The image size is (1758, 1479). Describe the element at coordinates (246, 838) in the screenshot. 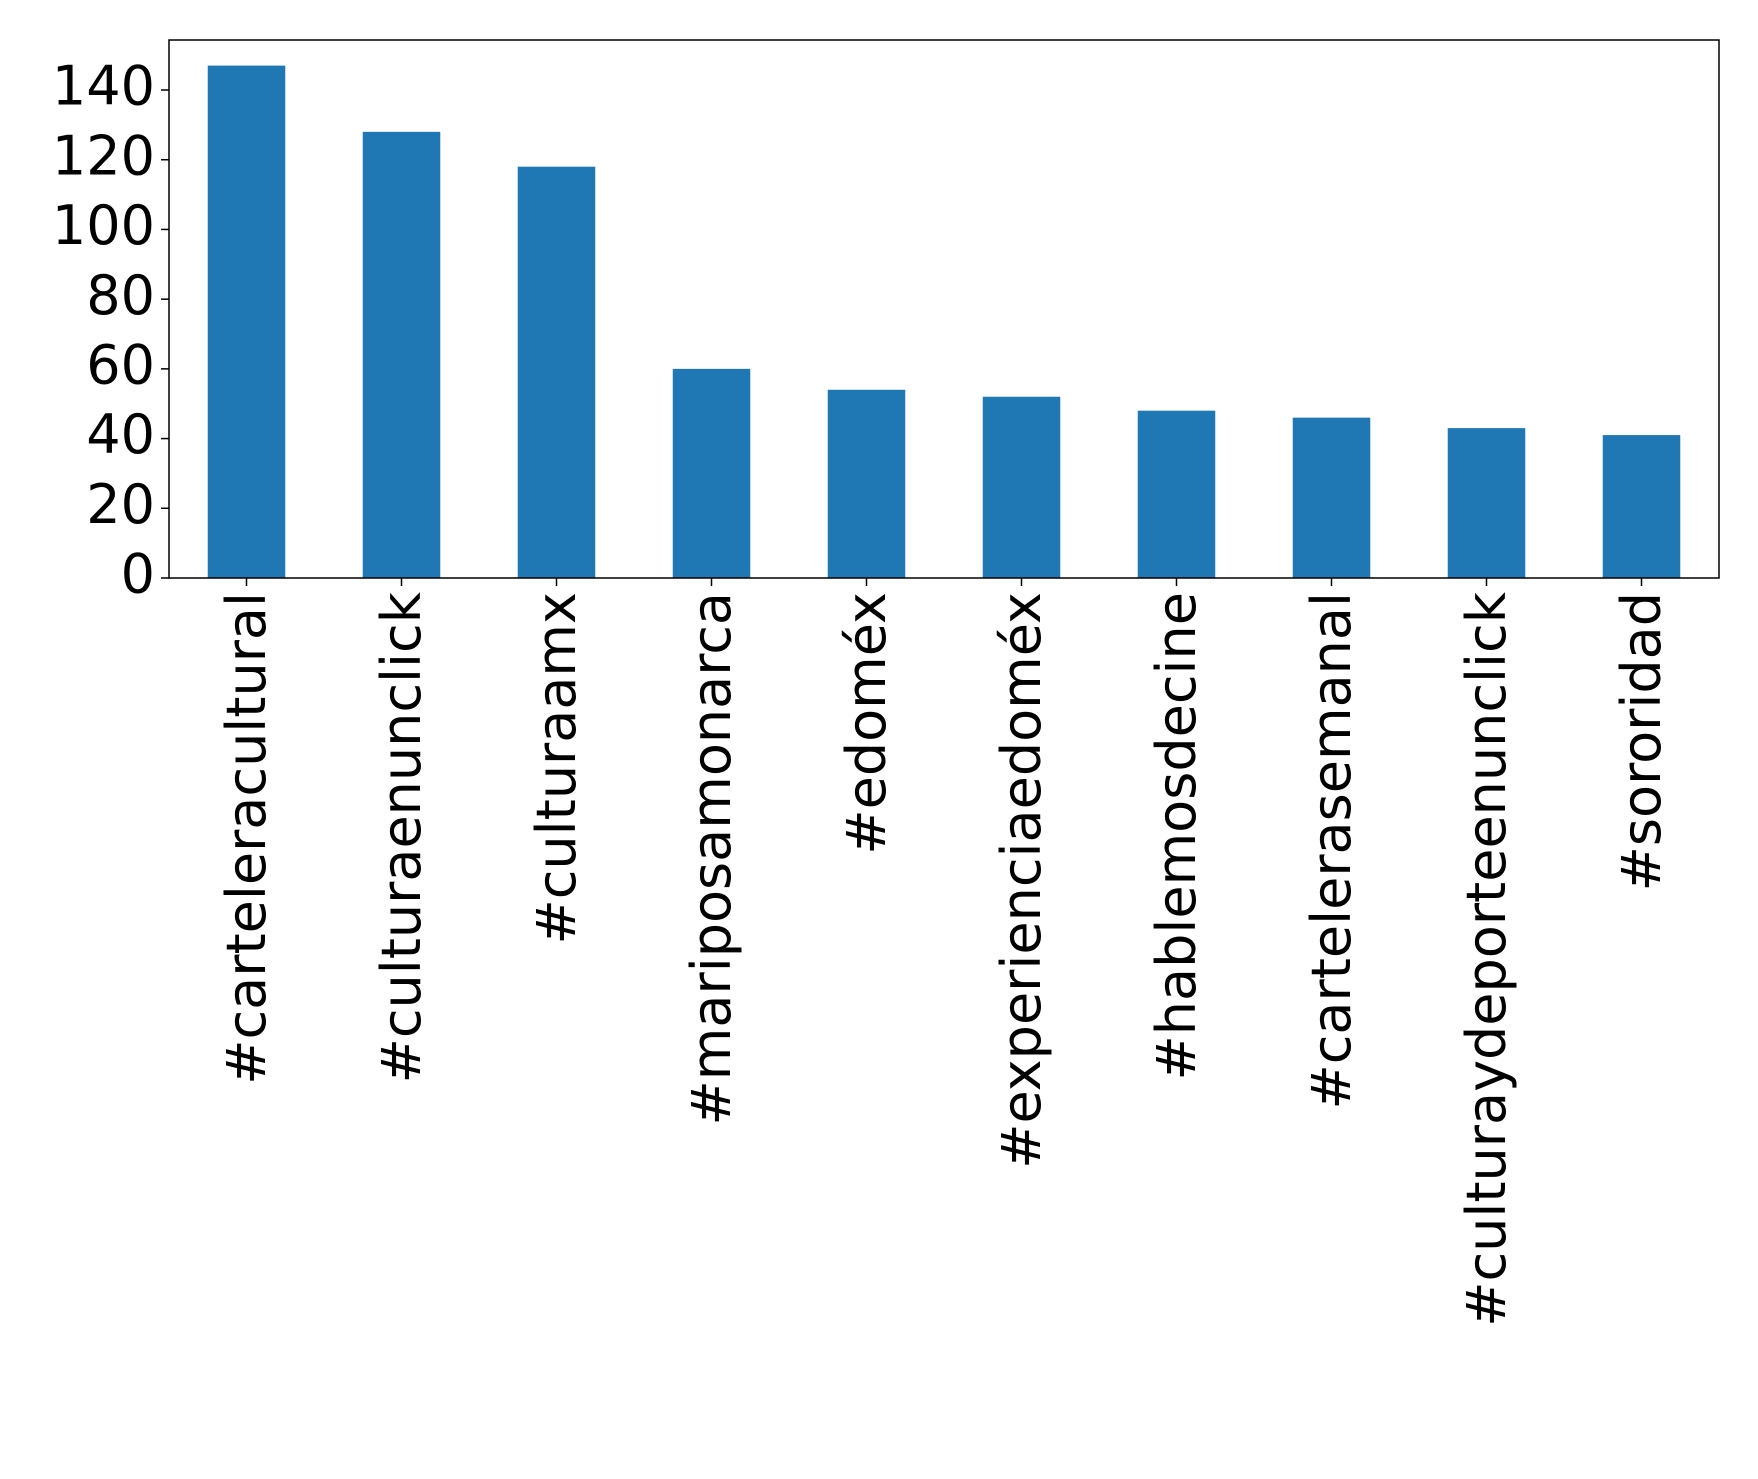

I see `x-tick-label: #carteleracultural` at that location.